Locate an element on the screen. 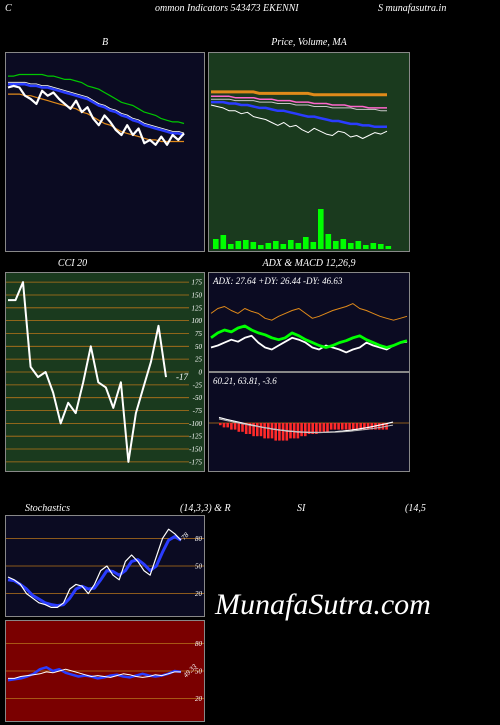 Image resolution: width=500 pixels, height=725 pixels. rsi-signal-line is located at coordinates (94, 674).